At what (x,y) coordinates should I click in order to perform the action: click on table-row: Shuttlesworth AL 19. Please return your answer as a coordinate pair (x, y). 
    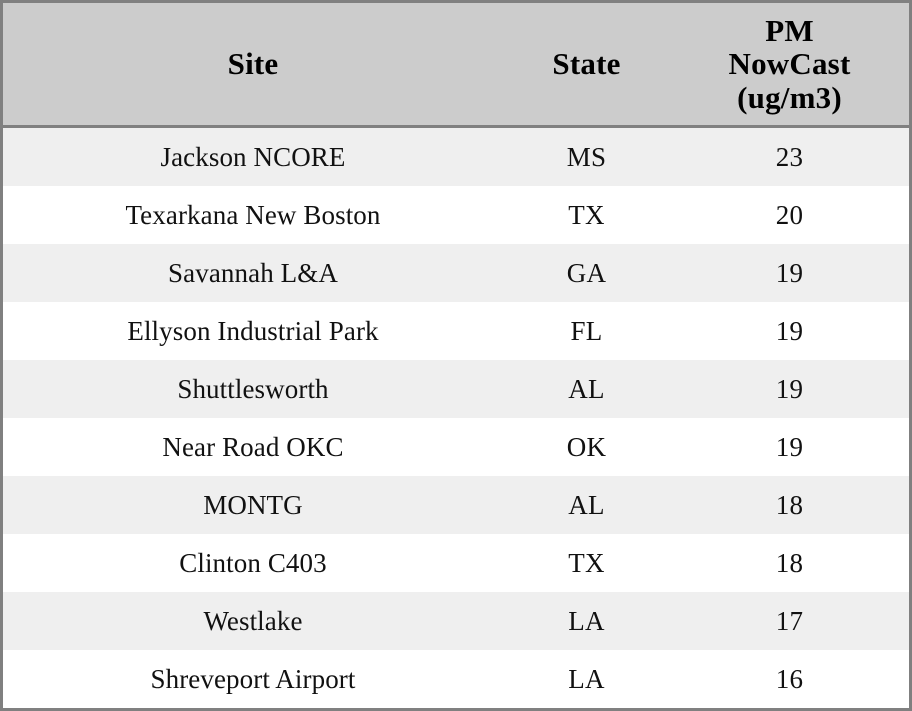
    Looking at the image, I should click on (456, 389).